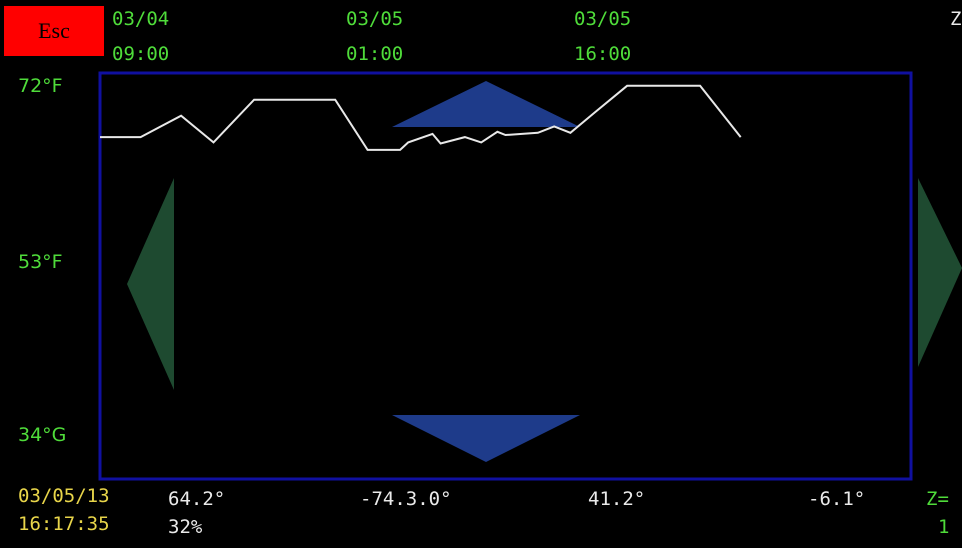 The height and width of the screenshot is (548, 962). Describe the element at coordinates (603, 54) in the screenshot. I see `time-label-3-time: 16:00` at that location.